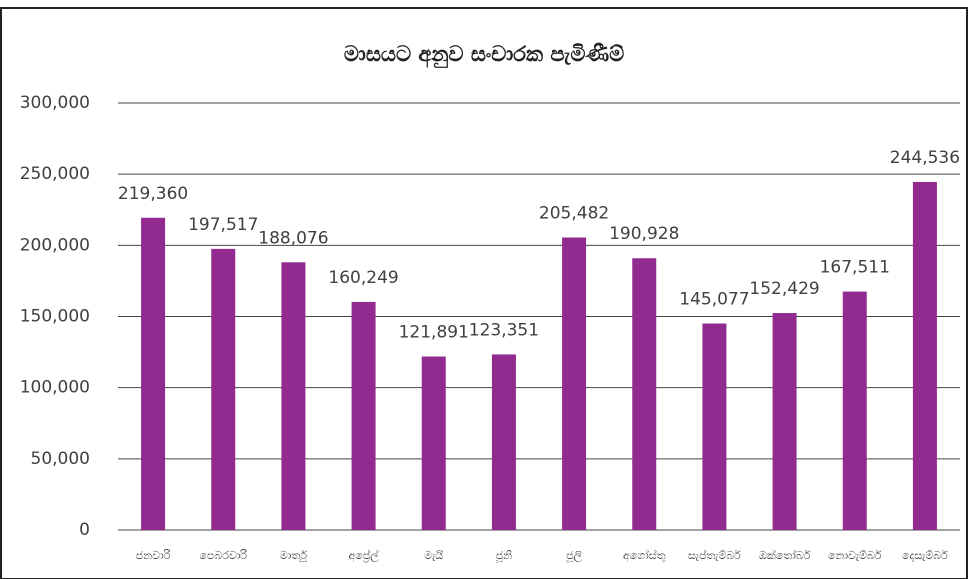 This screenshot has height=579, width=968. I want to click on data-label: 123,351, so click(504, 330).